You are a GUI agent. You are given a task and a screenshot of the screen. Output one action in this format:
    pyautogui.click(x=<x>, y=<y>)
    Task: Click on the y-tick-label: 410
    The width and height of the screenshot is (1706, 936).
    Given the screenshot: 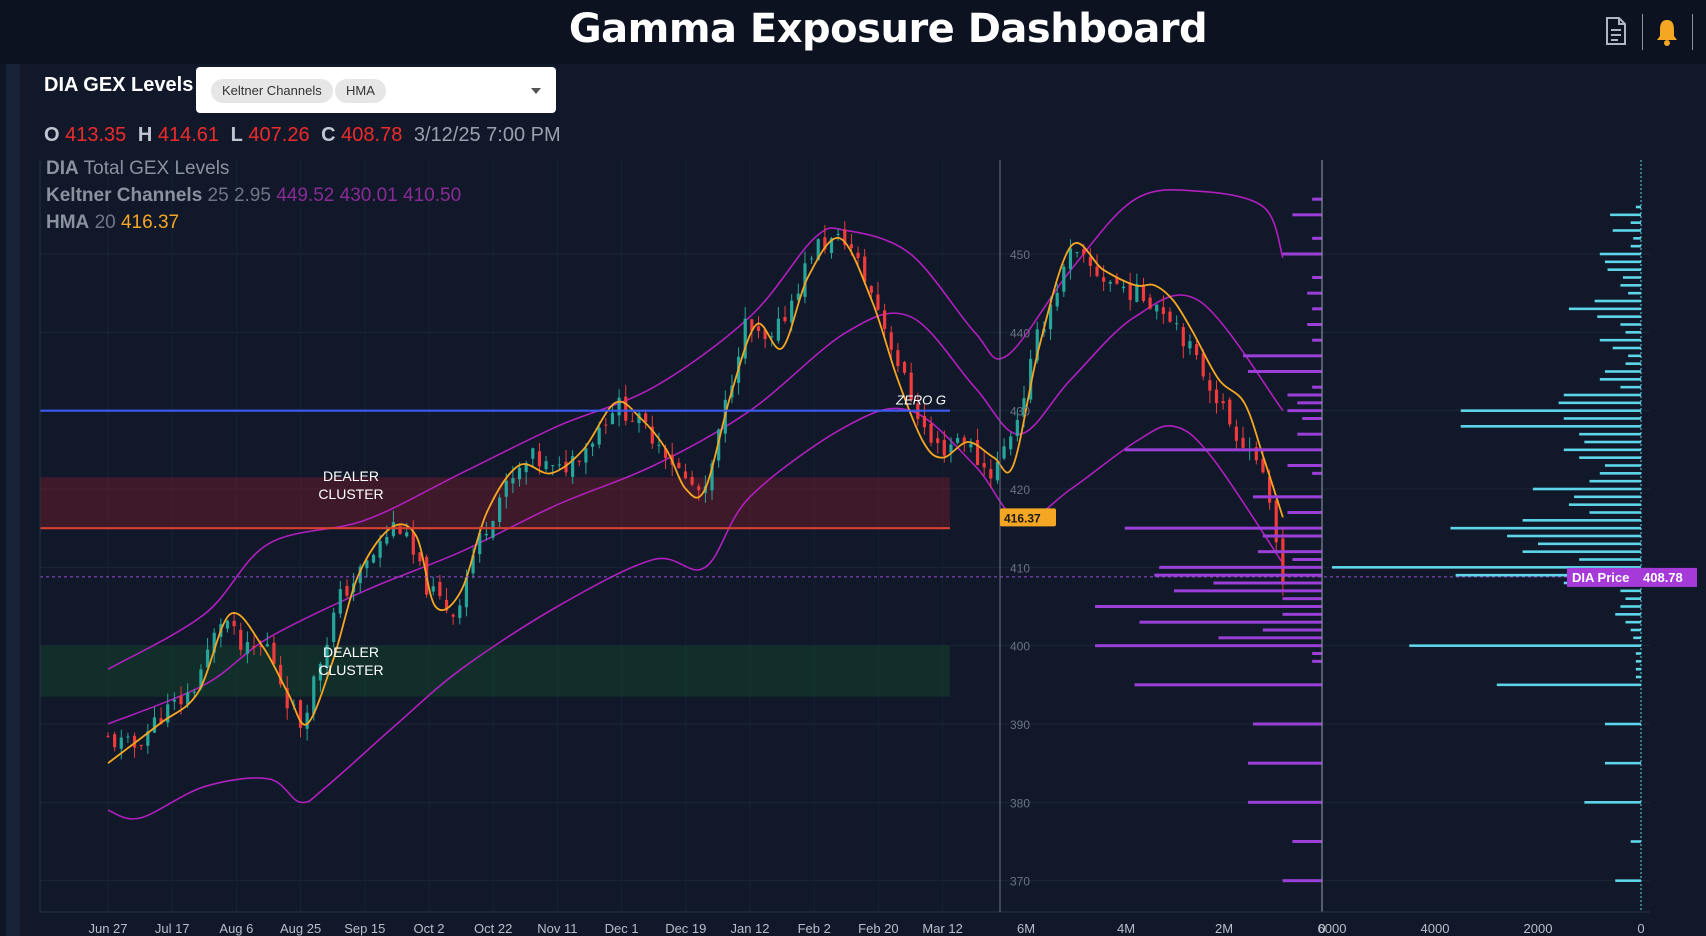 What is the action you would take?
    pyautogui.click(x=1020, y=568)
    